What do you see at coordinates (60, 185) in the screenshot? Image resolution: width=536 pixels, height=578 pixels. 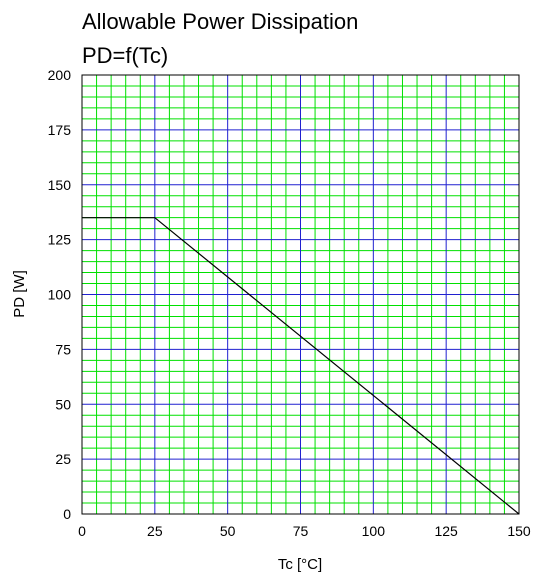 I see `y-tick-label: 150` at bounding box center [60, 185].